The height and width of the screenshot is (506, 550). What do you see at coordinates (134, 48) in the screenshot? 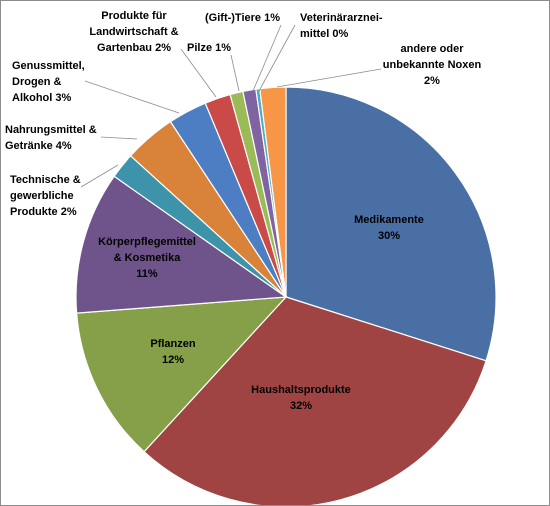
I see `slice-label-line: Gartenbau 2%` at bounding box center [134, 48].